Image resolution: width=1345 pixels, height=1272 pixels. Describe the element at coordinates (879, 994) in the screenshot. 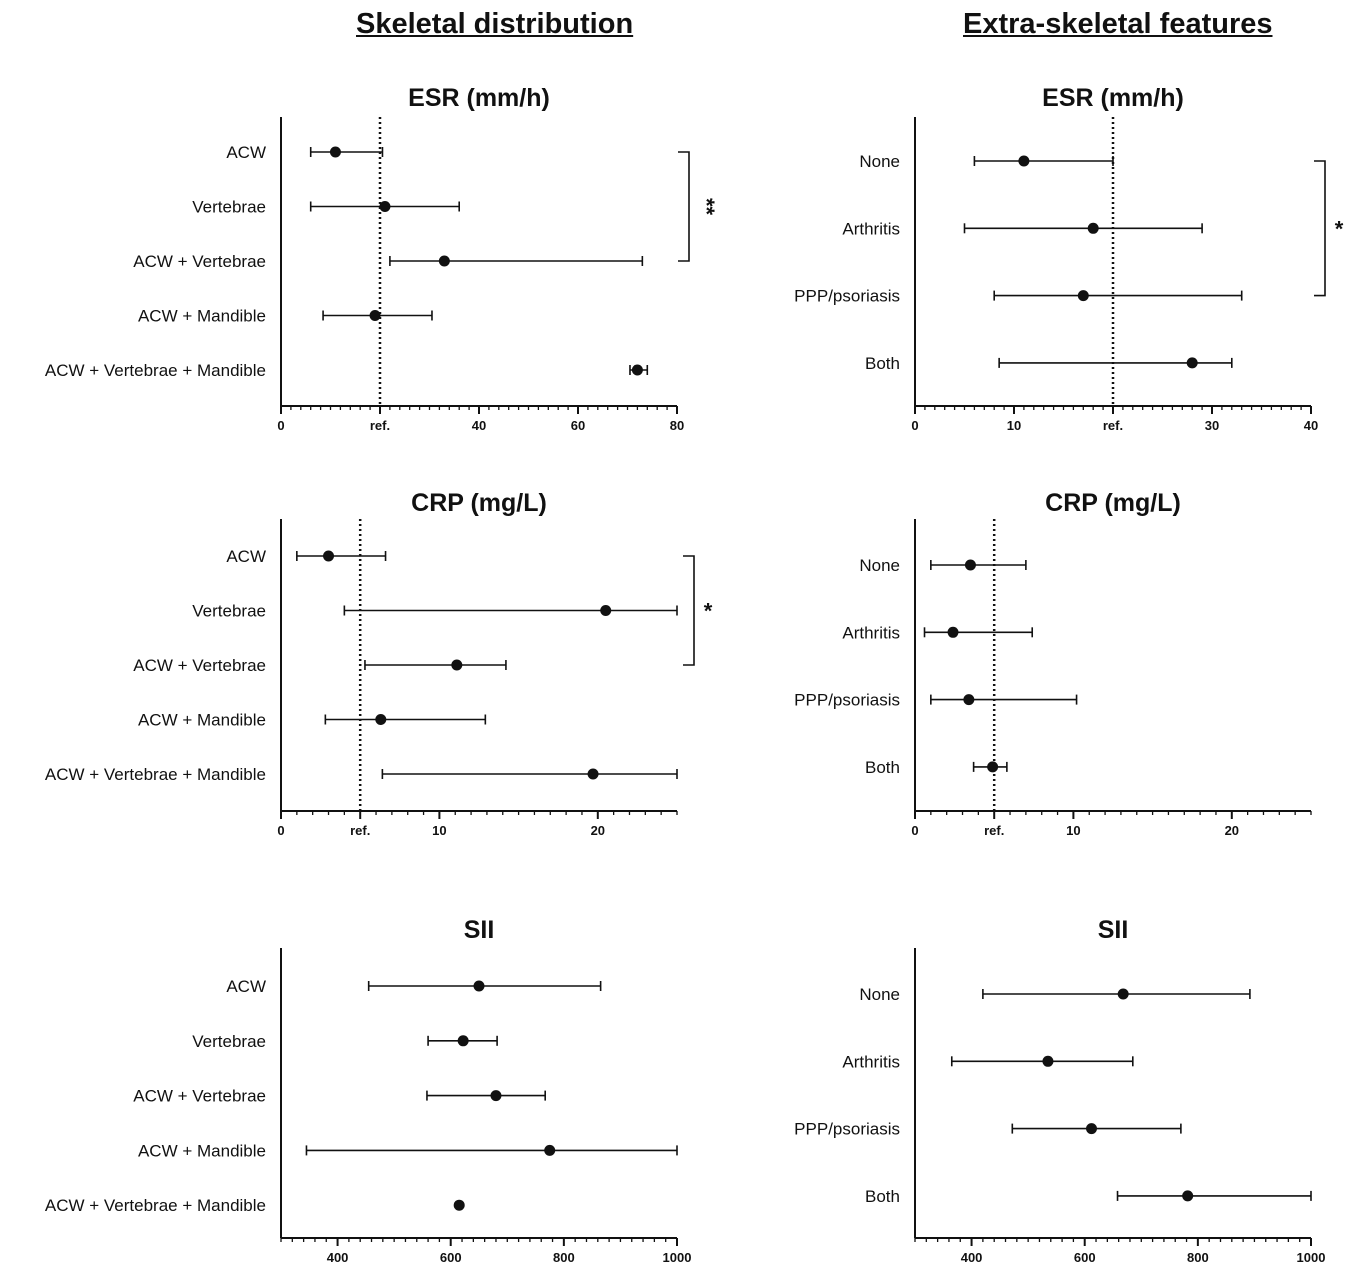

I see `panel5-category-label: None` at that location.